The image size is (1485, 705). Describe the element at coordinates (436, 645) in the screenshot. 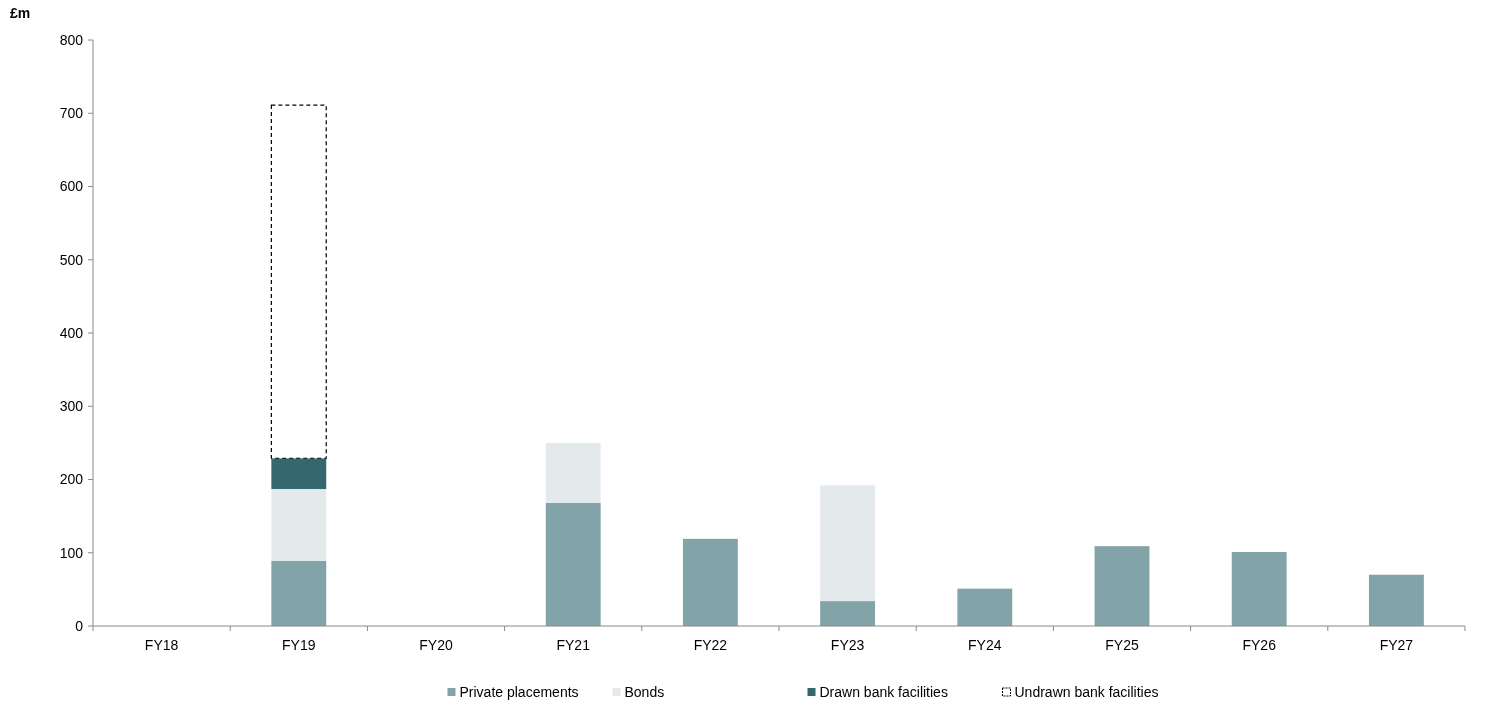

I see `x-tick-label: FY20` at that location.